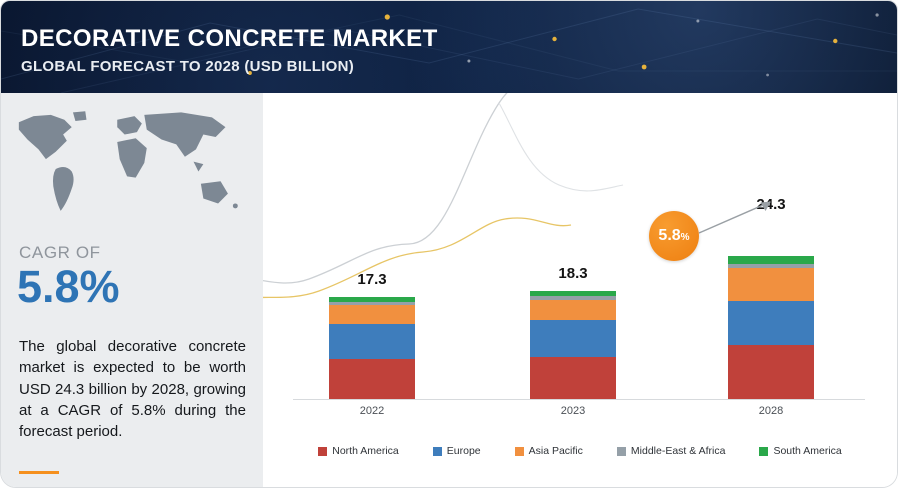 This screenshot has height=490, width=900. What do you see at coordinates (771, 411) in the screenshot?
I see `x-axis-label: 2028` at bounding box center [771, 411].